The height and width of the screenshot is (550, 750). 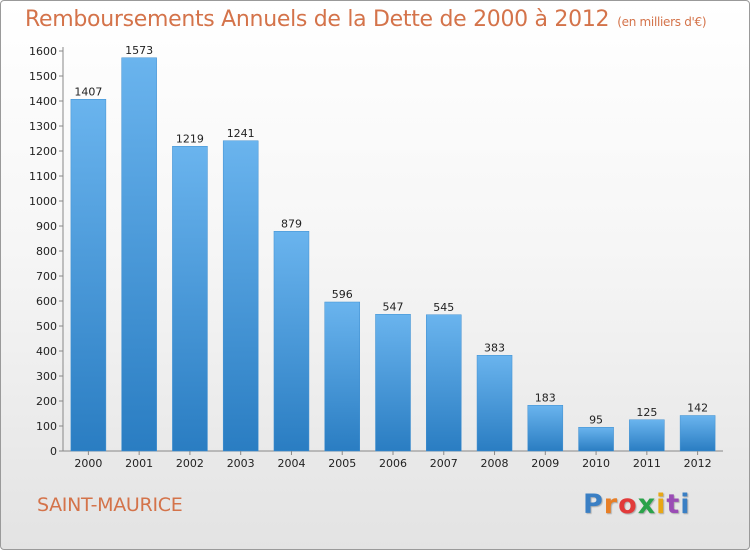 What do you see at coordinates (647, 504) in the screenshot?
I see `logo-letter: x` at bounding box center [647, 504].